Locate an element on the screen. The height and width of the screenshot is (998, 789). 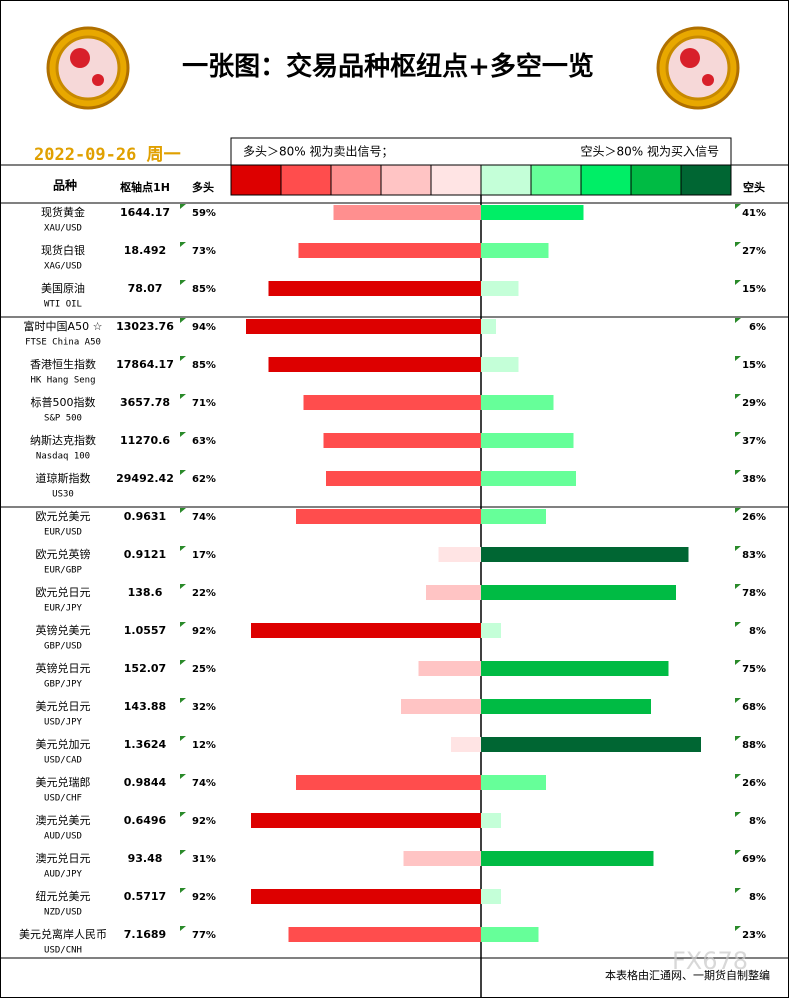
row-name: 美元兑瑞郎 is located at coordinates (63, 782).